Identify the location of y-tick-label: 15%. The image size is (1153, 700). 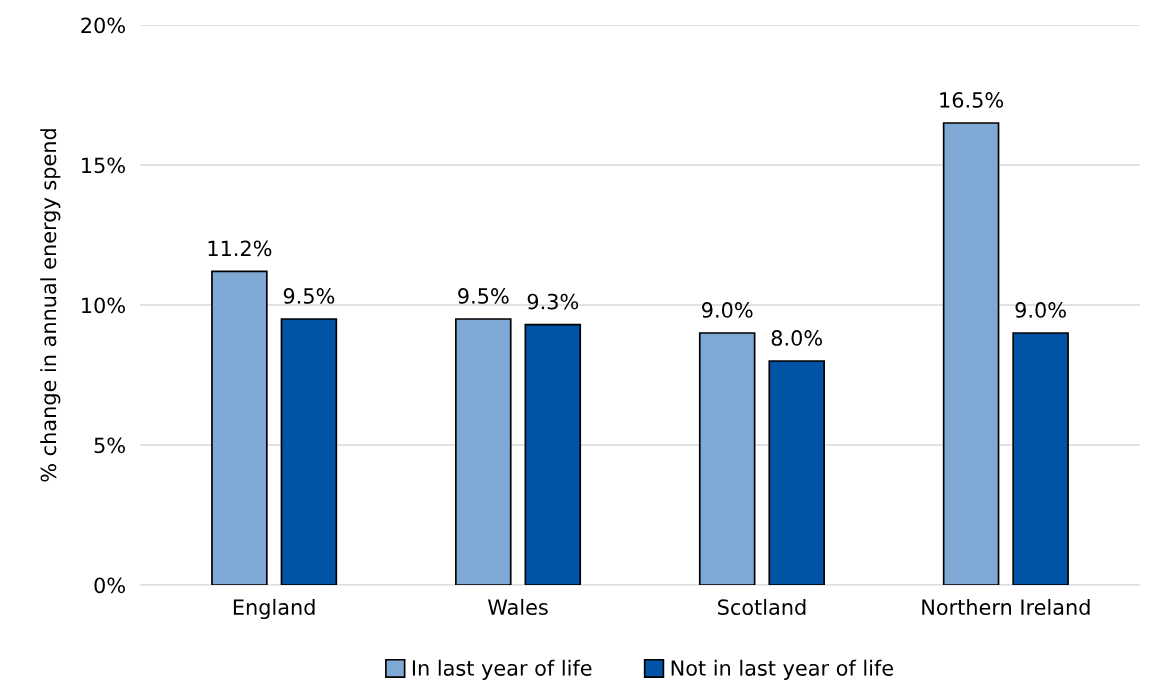
(103, 165).